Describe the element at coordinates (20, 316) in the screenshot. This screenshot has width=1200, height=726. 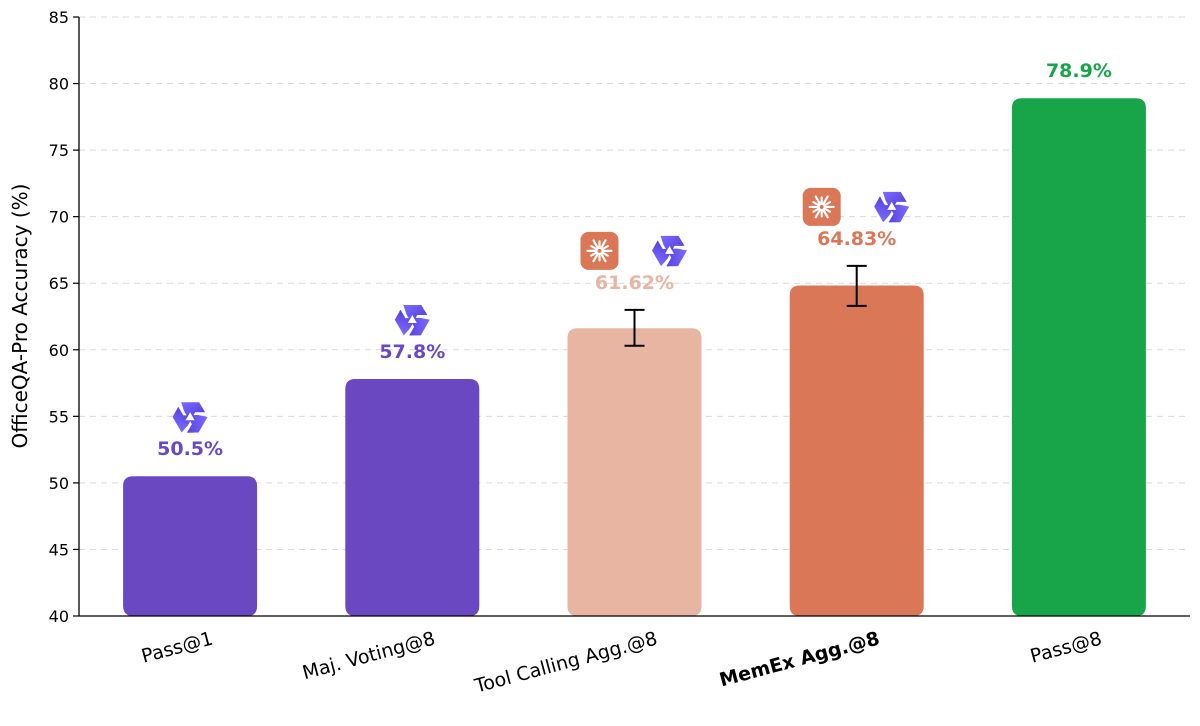
I see `y-axis-label: OfficeQA-Pro Accuracy (%)` at that location.